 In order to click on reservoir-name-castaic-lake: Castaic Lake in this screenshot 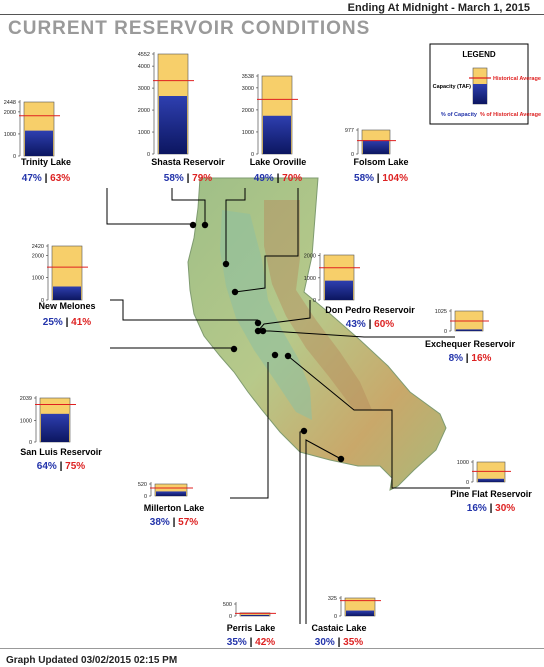, I will do `click(338, 628)`.